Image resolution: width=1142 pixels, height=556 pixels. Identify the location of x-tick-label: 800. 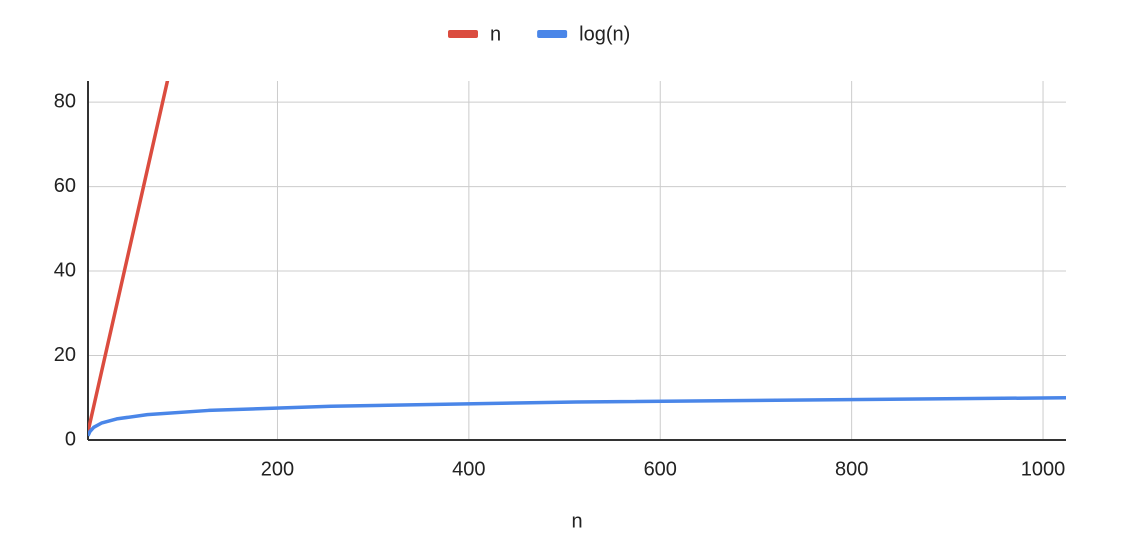
(851, 469).